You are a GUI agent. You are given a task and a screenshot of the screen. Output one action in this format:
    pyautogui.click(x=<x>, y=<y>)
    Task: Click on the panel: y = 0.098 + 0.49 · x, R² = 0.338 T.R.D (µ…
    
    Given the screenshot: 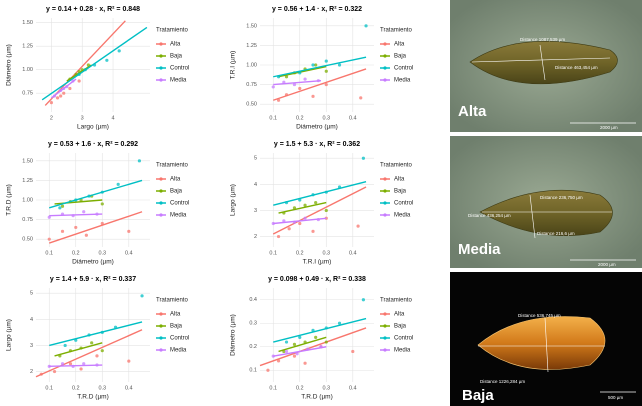 What is the action you would take?
    pyautogui.click(x=322, y=338)
    